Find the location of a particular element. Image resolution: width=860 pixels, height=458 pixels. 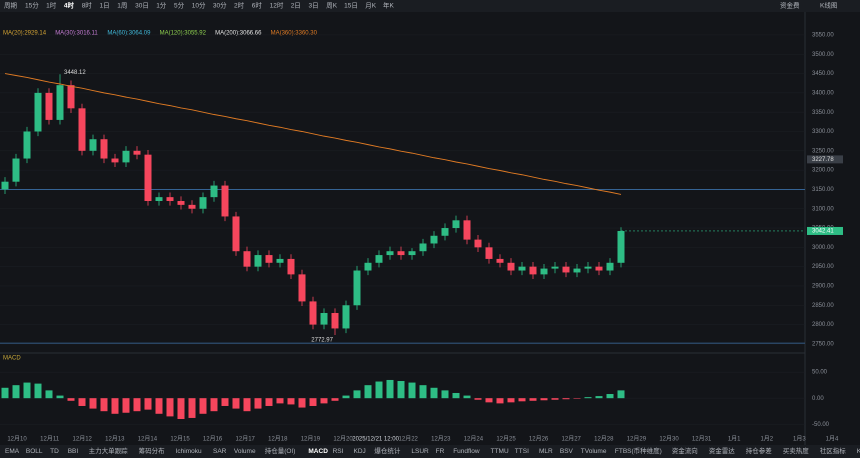

timeframe-button: 15日 is located at coordinates (351, 6).